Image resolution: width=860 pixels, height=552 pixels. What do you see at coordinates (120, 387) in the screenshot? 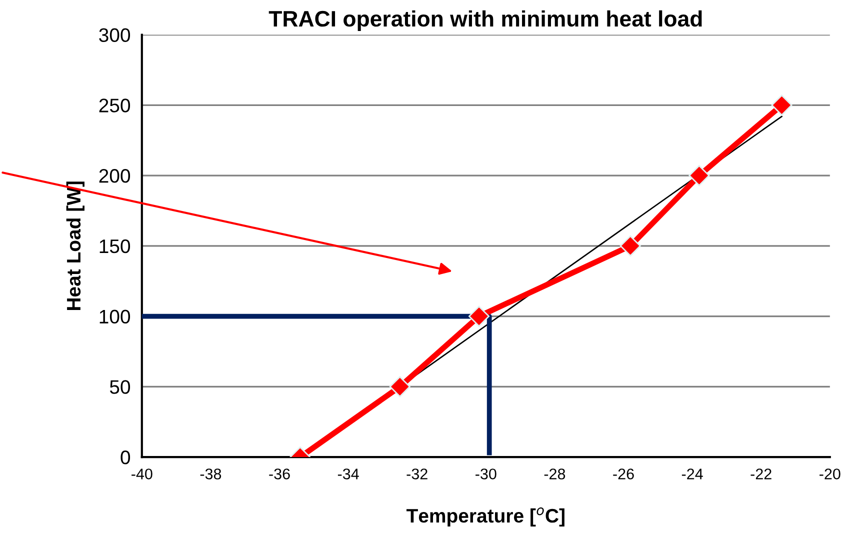
I see `y-tick-label: 50` at bounding box center [120, 387].